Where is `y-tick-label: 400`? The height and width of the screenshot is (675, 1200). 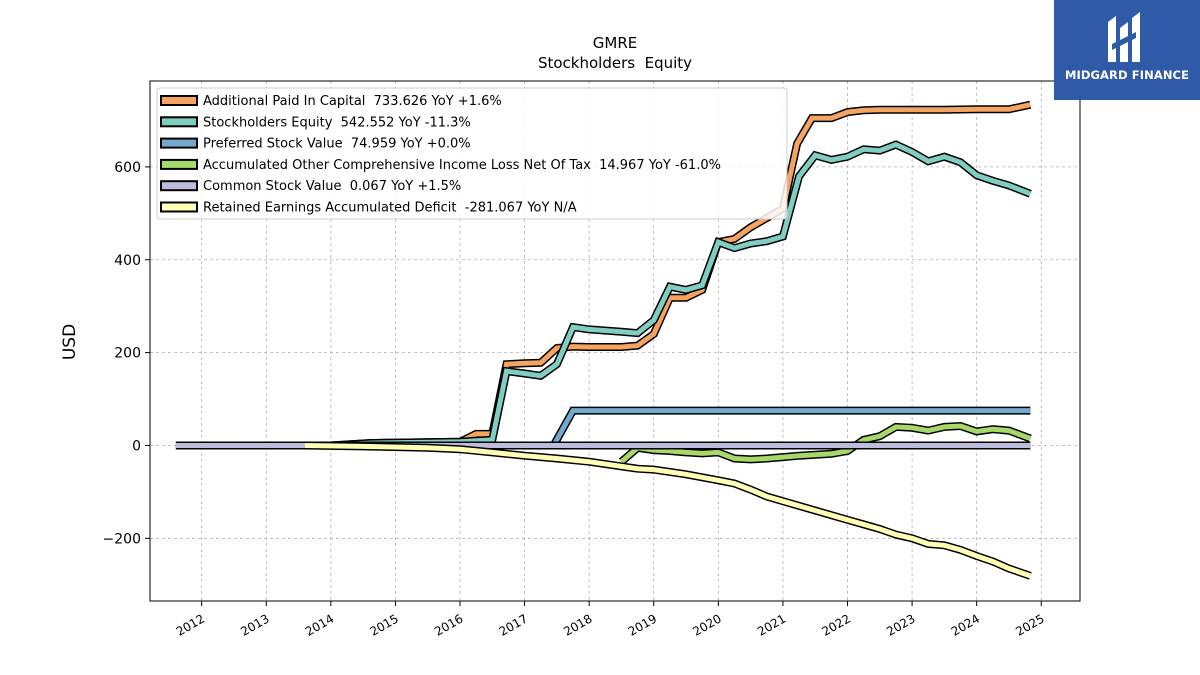 y-tick-label: 400 is located at coordinates (127, 261).